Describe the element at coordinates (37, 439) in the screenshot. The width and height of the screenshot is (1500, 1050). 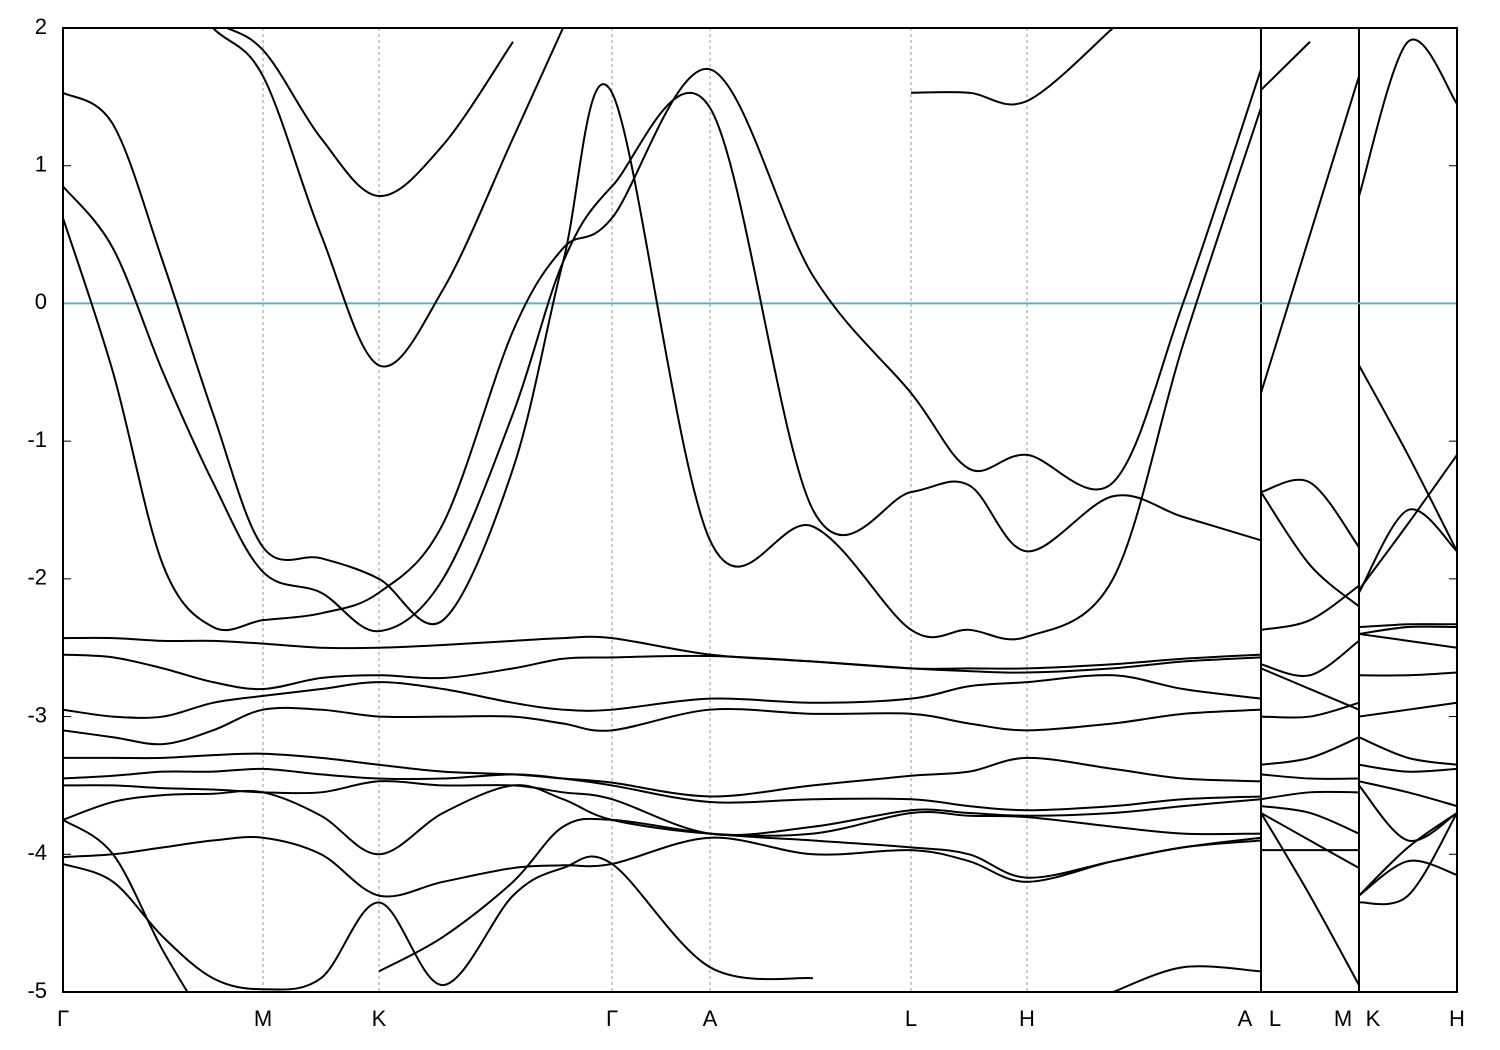
I see `y-tick-label: -1` at that location.